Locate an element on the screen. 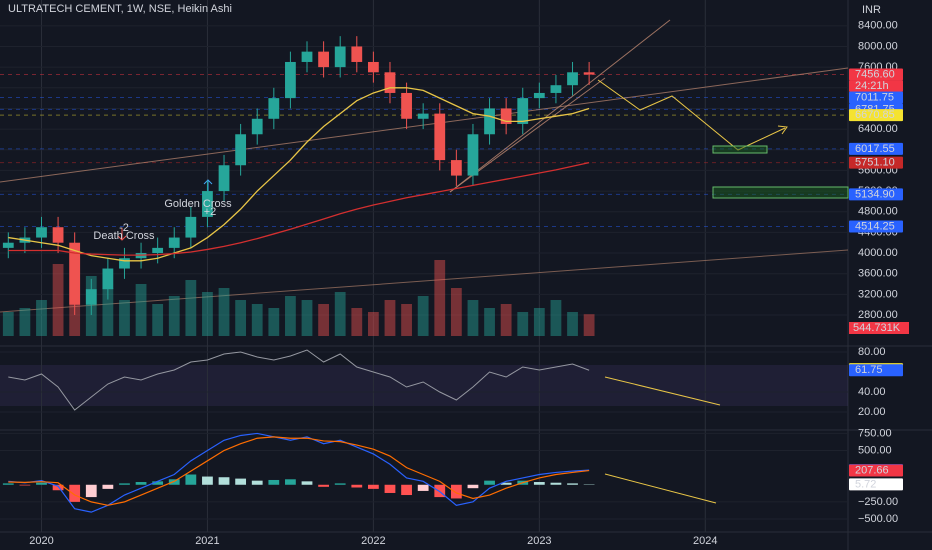  annotation: Golden Cross is located at coordinates (198, 204).